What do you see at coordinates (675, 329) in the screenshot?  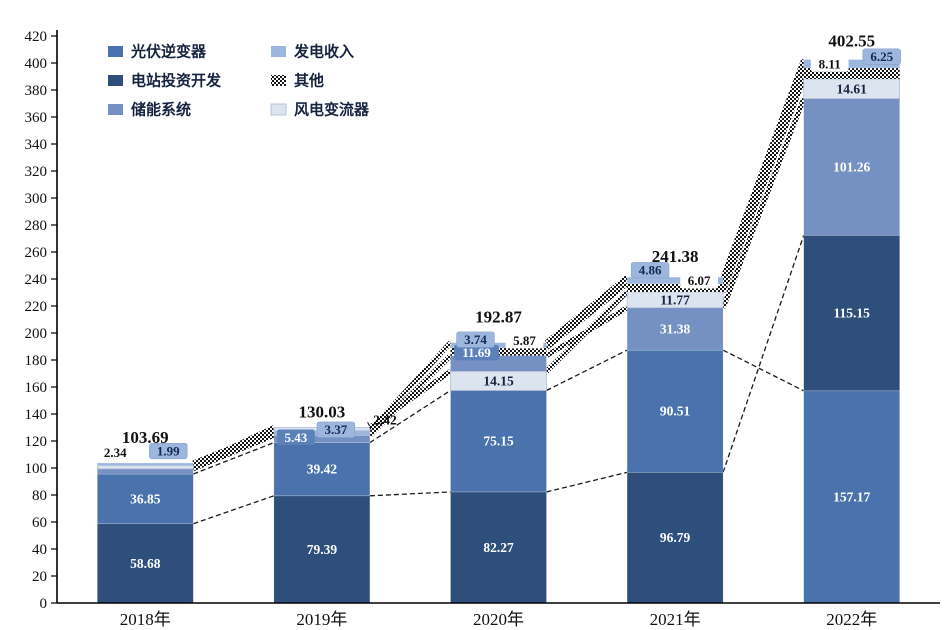 I see `segment-储能系统-2021年` at bounding box center [675, 329].